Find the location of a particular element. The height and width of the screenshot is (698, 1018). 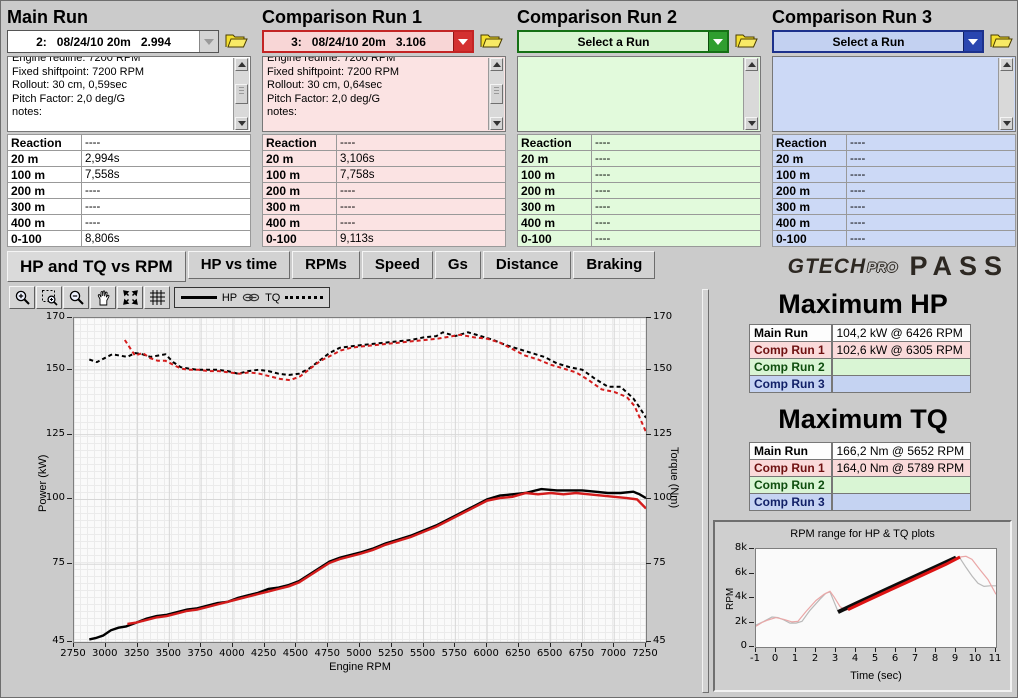

tab-gs: Gs is located at coordinates (457, 265).